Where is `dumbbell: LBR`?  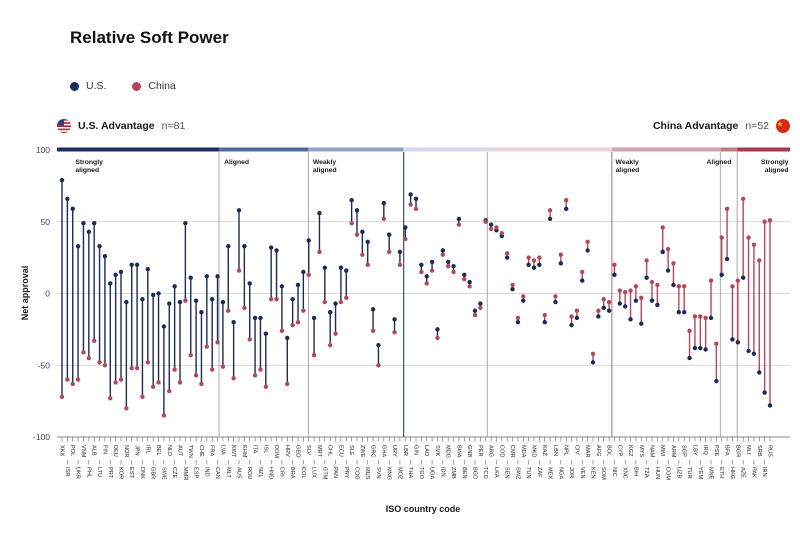 dumbbell: LBR is located at coordinates (405, 340).